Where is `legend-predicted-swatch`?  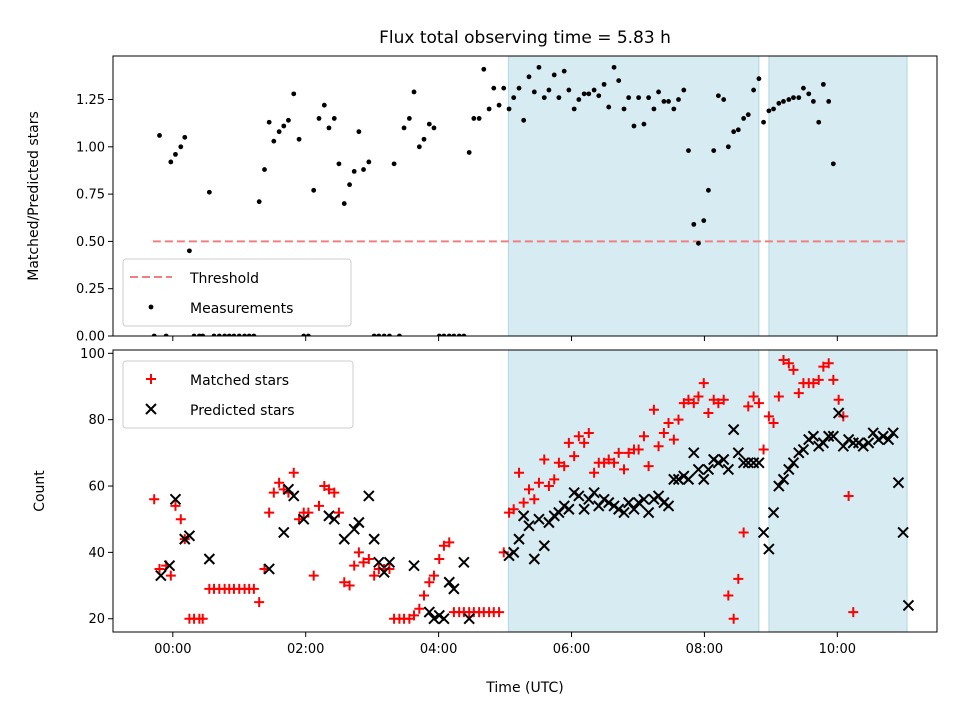 legend-predicted-swatch is located at coordinates (151, 409).